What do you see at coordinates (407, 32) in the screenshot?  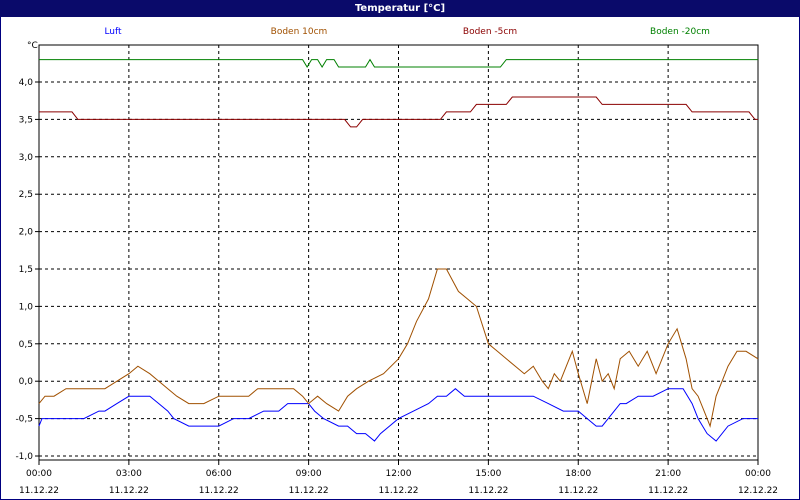 I see `legend: Luft Boden 10cm Boden -5cm Boden -20cm` at bounding box center [407, 32].